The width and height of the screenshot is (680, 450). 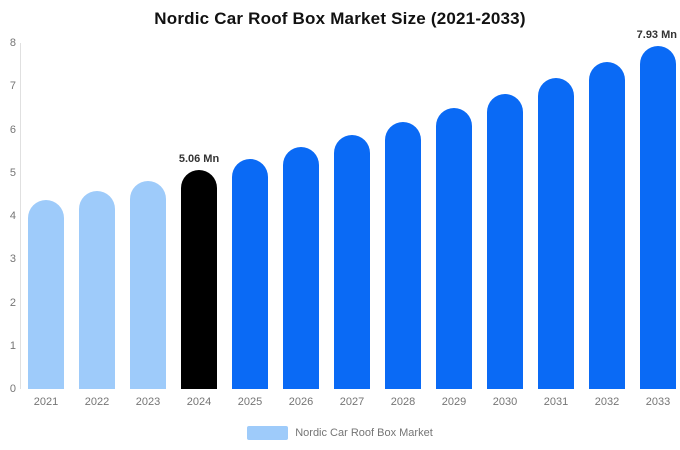 I want to click on bar-slot: 5.06 Mn, so click(x=199, y=216).